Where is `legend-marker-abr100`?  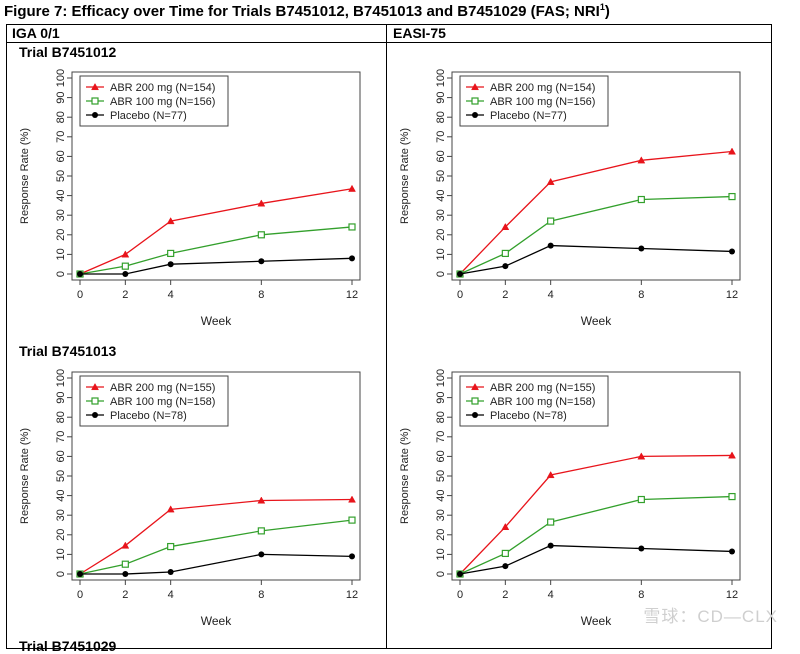 legend-marker-abr100 is located at coordinates (475, 401).